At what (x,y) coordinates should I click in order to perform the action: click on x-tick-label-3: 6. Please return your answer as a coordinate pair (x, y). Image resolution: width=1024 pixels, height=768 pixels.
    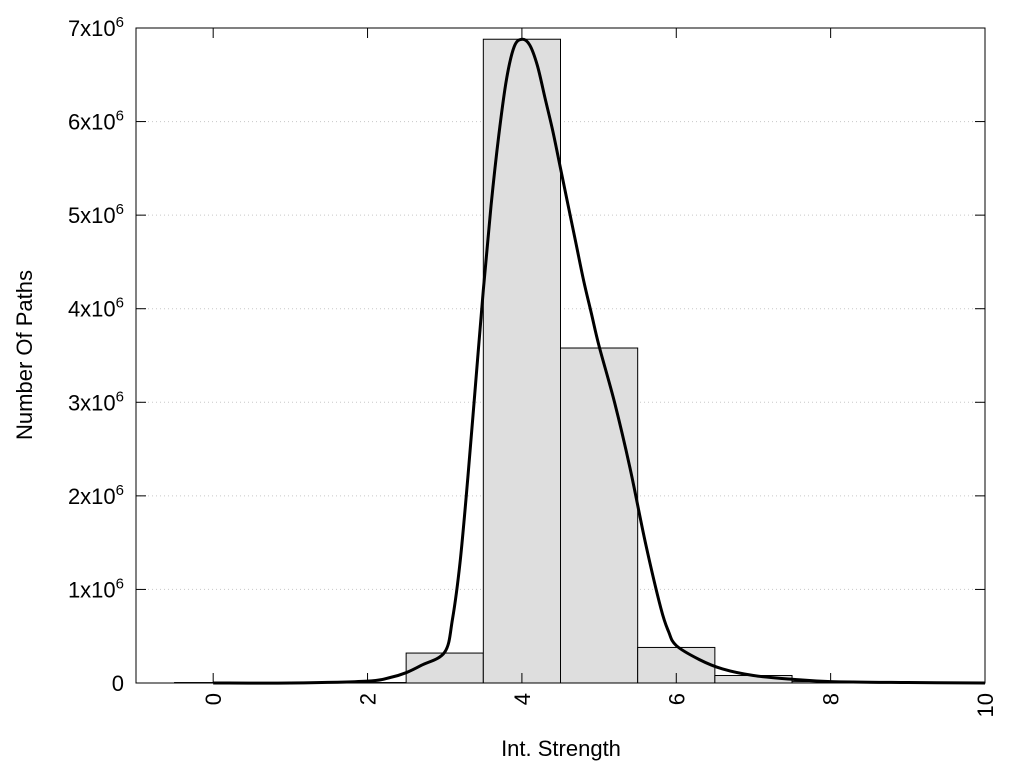
    Looking at the image, I should click on (676, 699).